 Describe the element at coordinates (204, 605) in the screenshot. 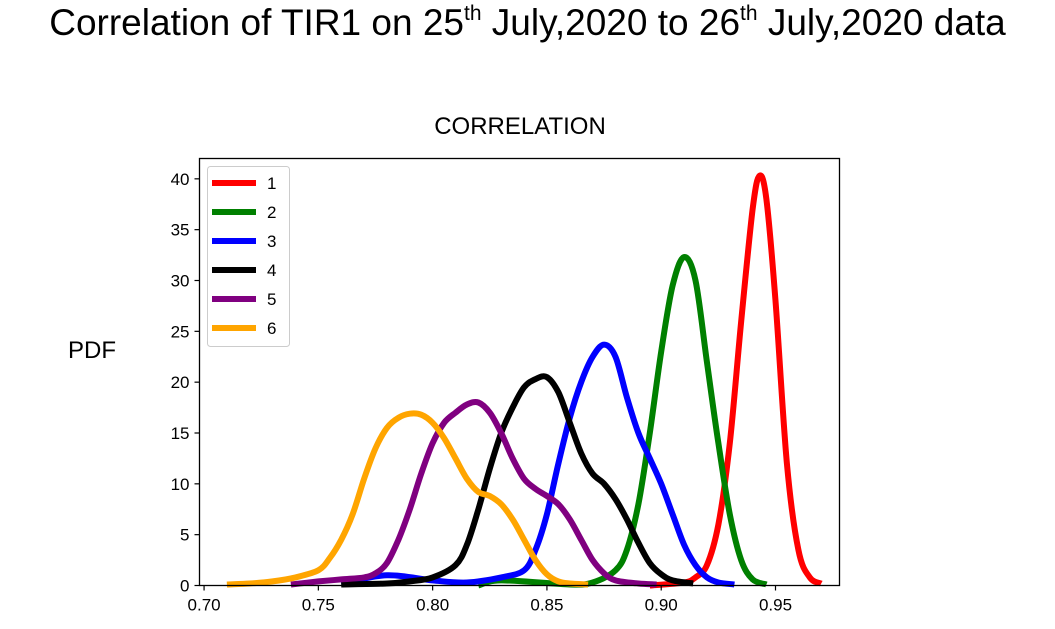

I see `x-tick-label: 0.70` at that location.